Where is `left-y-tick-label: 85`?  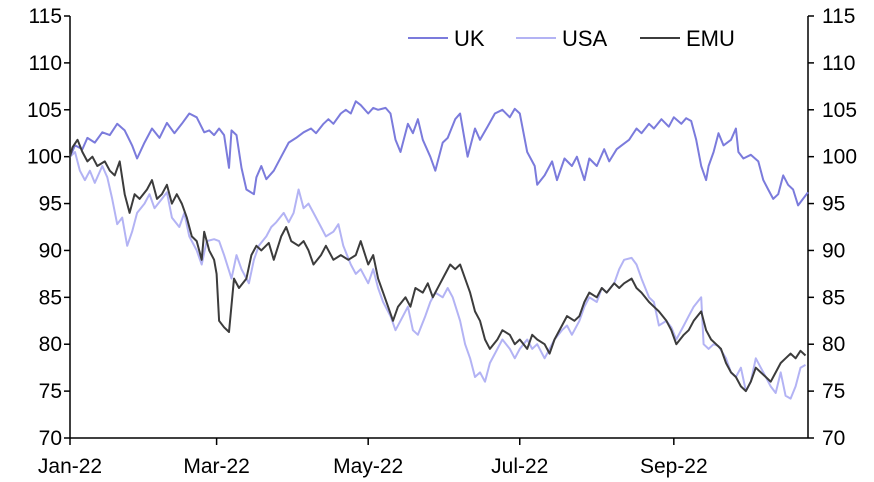 left-y-tick-label: 85 is located at coordinates (50, 297).